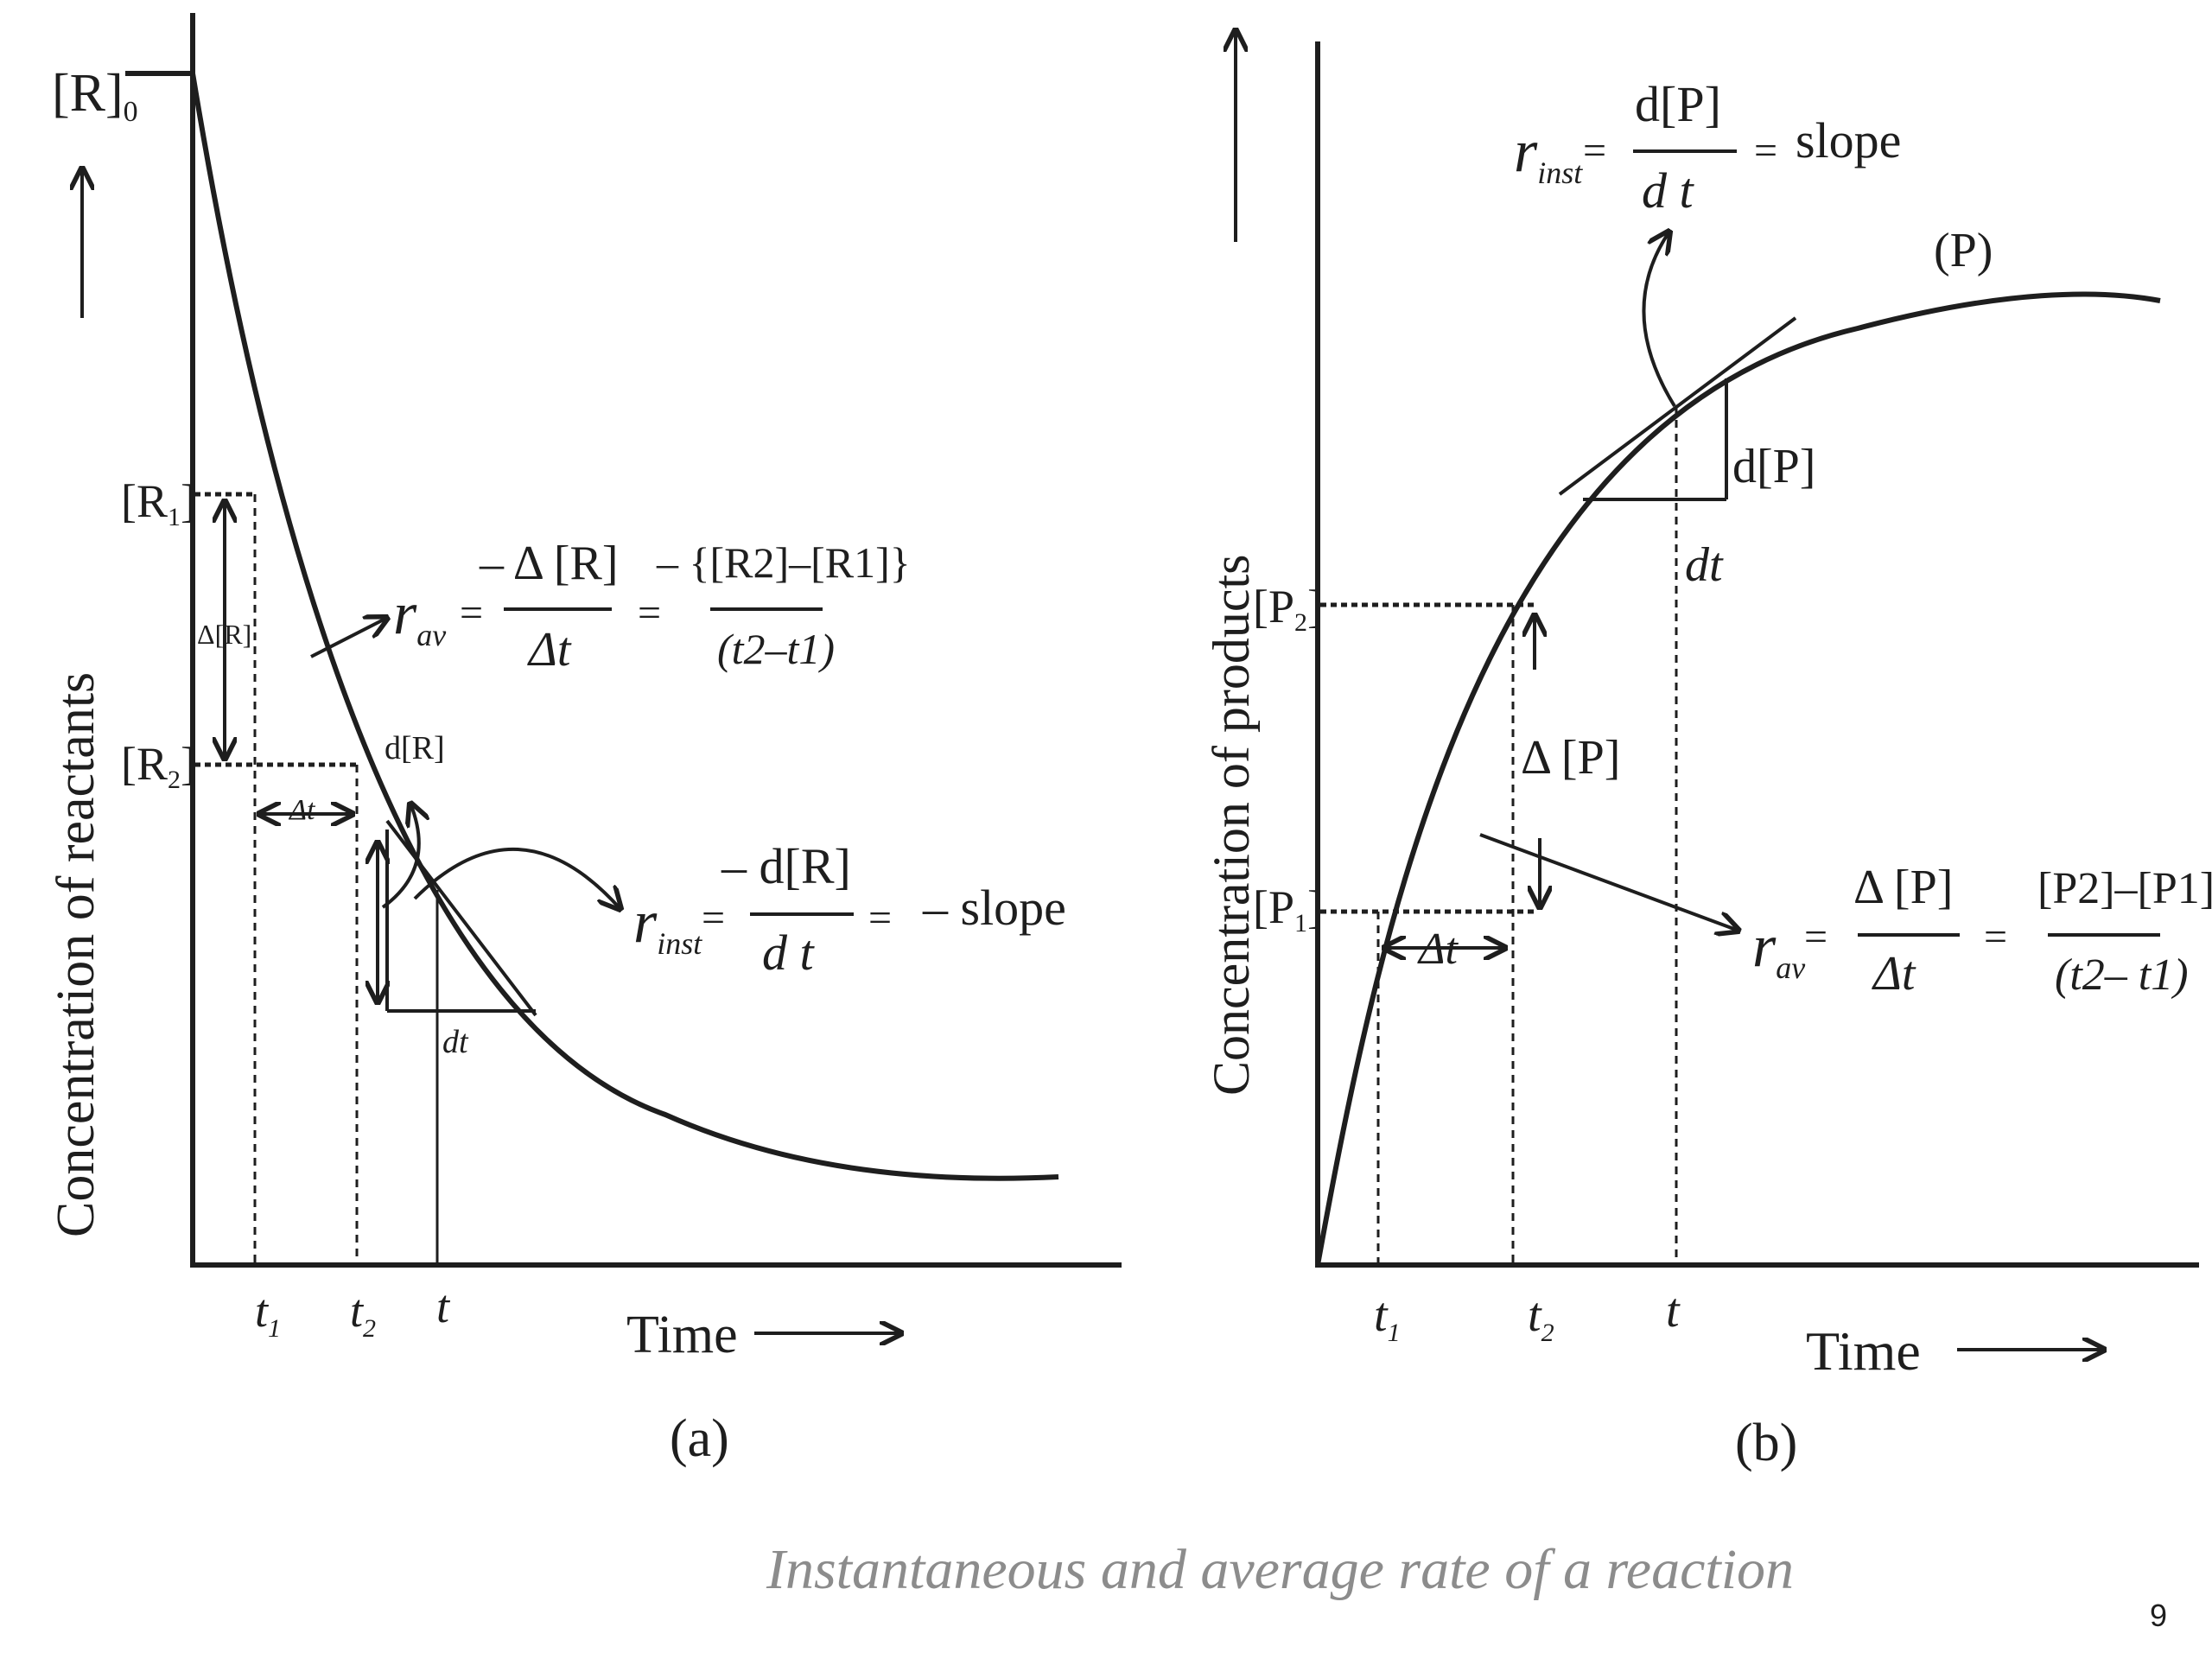  Describe the element at coordinates (880, 918) in the screenshot. I see `rinst-eq2-a: =` at that location.